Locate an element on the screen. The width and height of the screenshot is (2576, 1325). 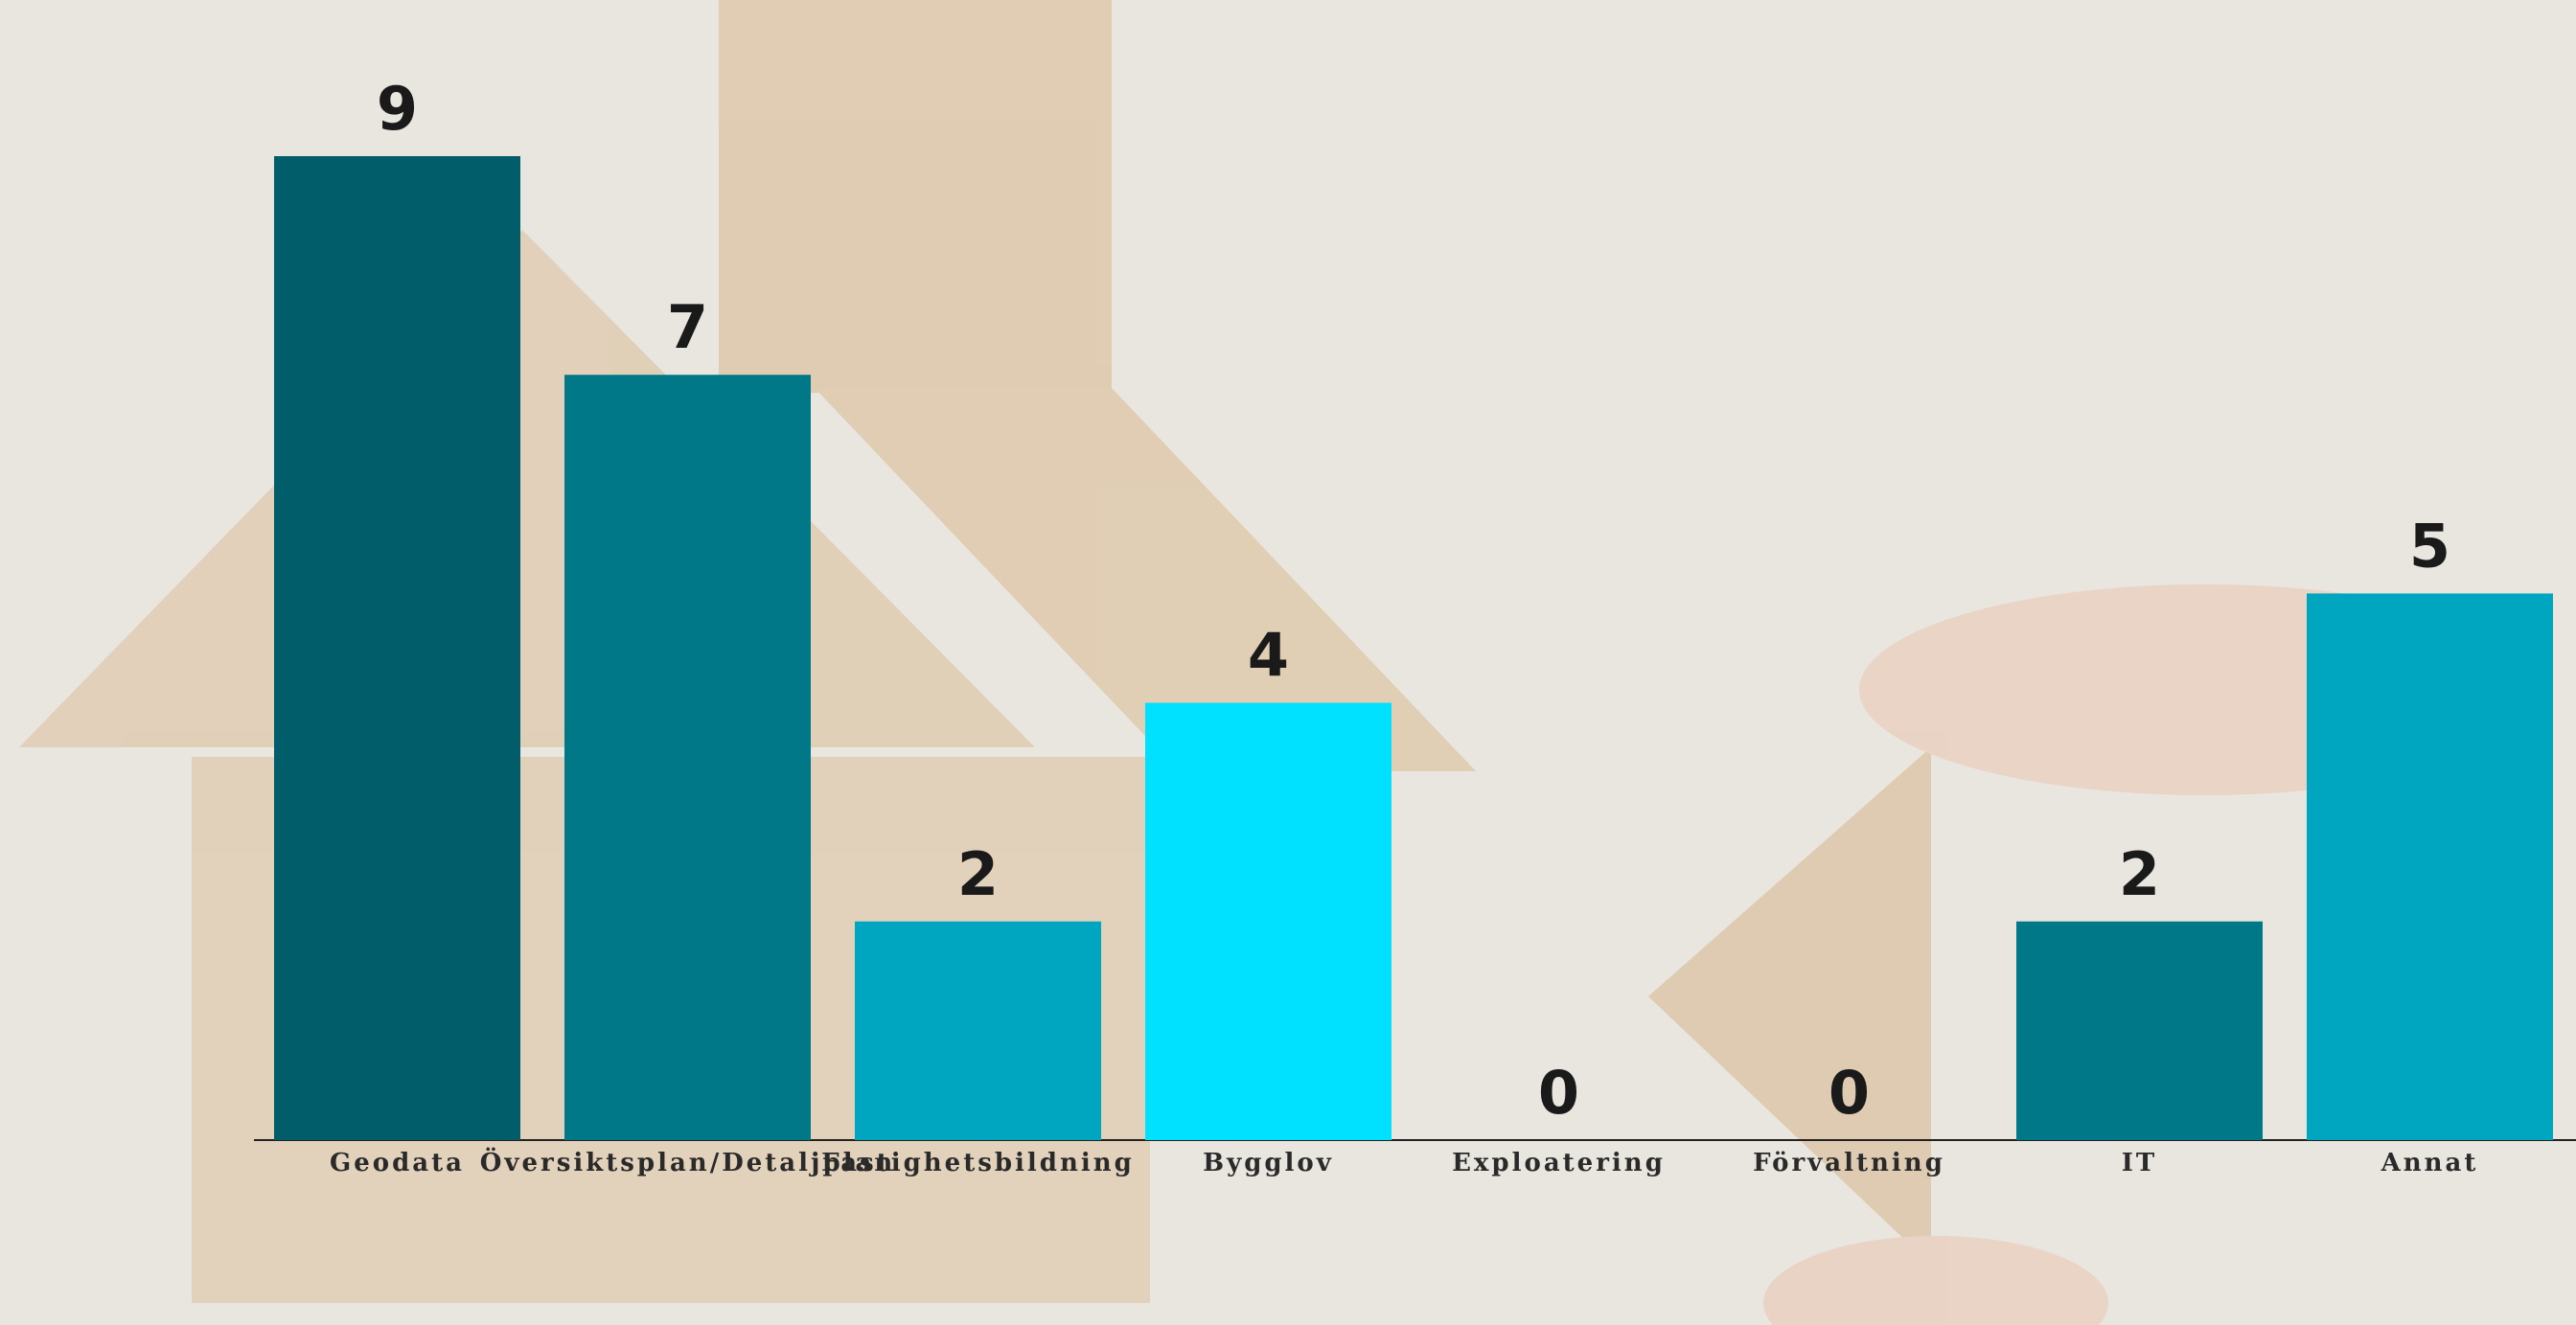
x-tick-label: Förvaltning is located at coordinates (1849, 1163).